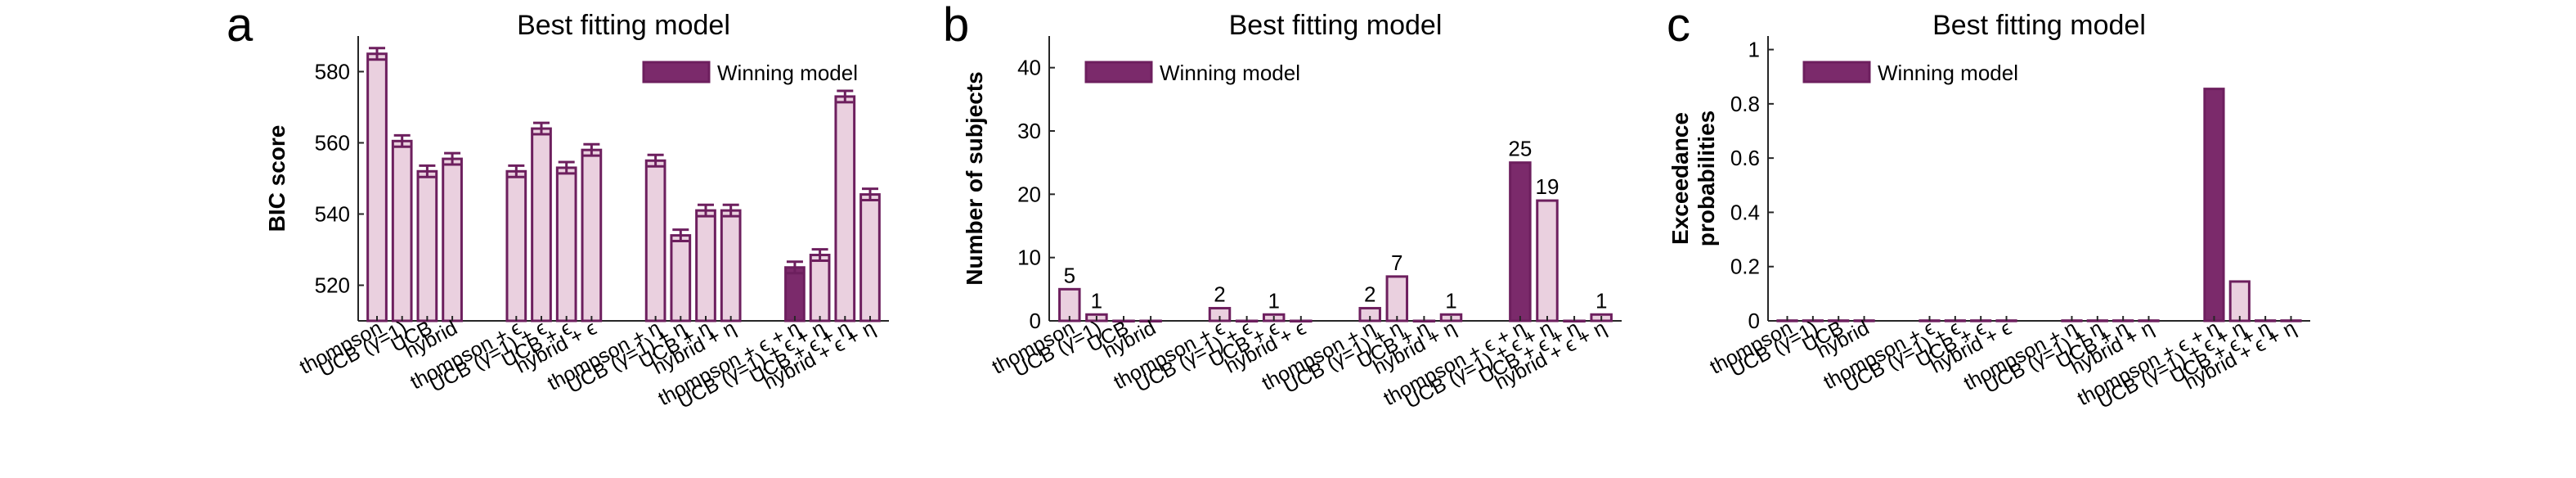 This screenshot has width=2576, height=478. Describe the element at coordinates (1548, 187) in the screenshot. I see `data-label: 19` at that location.